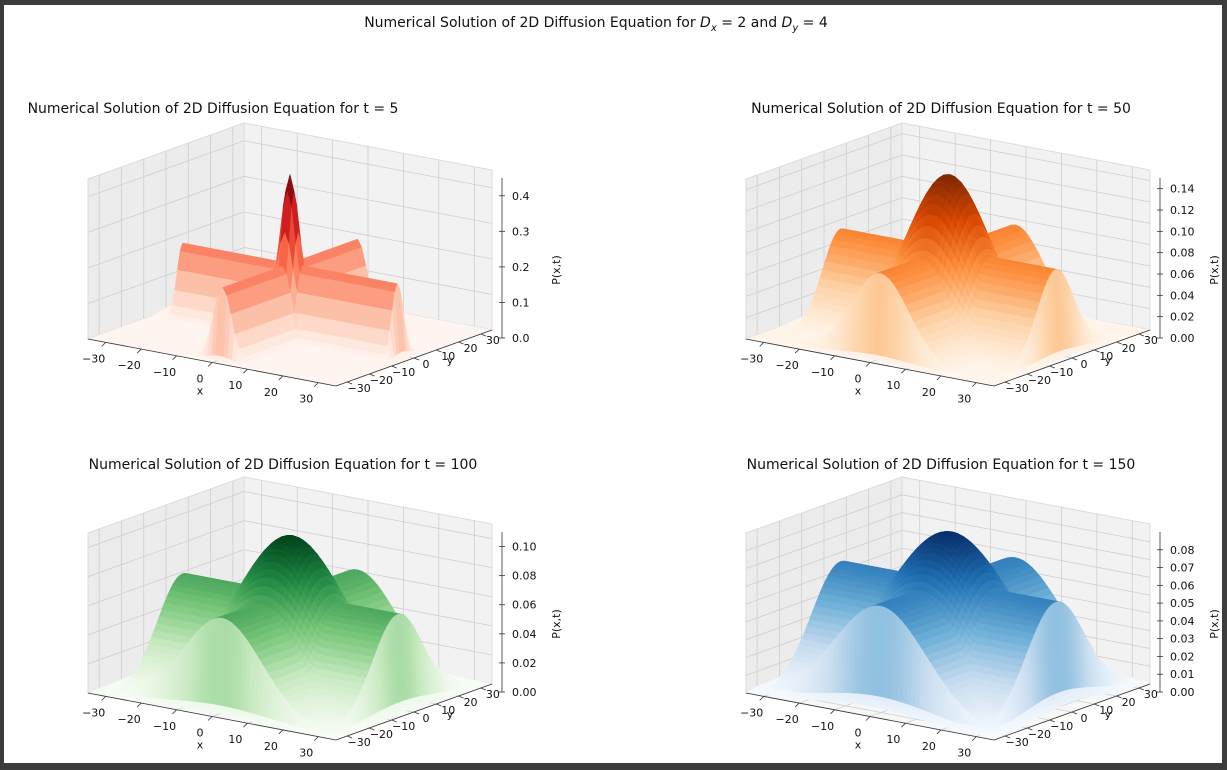 The image size is (1227, 770). Describe the element at coordinates (471, 348) in the screenshot. I see `y-tick-label: 20` at that location.